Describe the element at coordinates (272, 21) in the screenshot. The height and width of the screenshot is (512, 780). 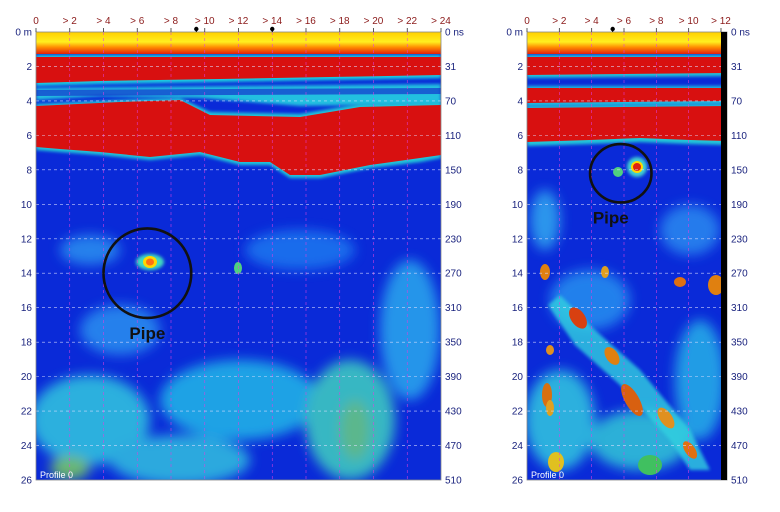
I see `x-tick-label: > 14` at that location.